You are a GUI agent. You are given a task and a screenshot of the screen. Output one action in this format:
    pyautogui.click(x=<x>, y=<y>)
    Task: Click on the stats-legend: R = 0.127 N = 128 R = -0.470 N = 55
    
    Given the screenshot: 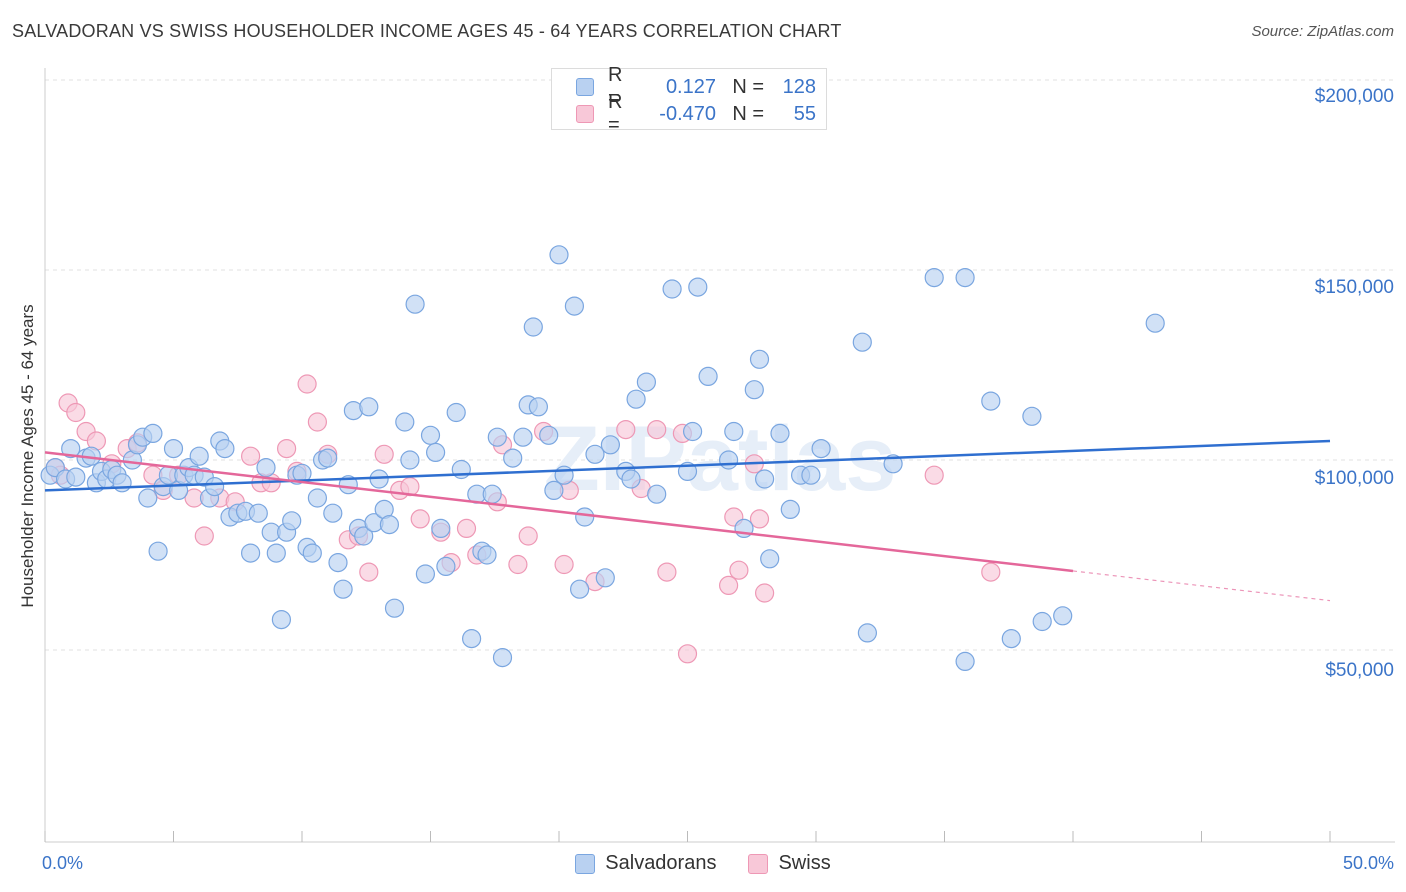 What is the action you would take?
    pyautogui.click(x=689, y=100)
    